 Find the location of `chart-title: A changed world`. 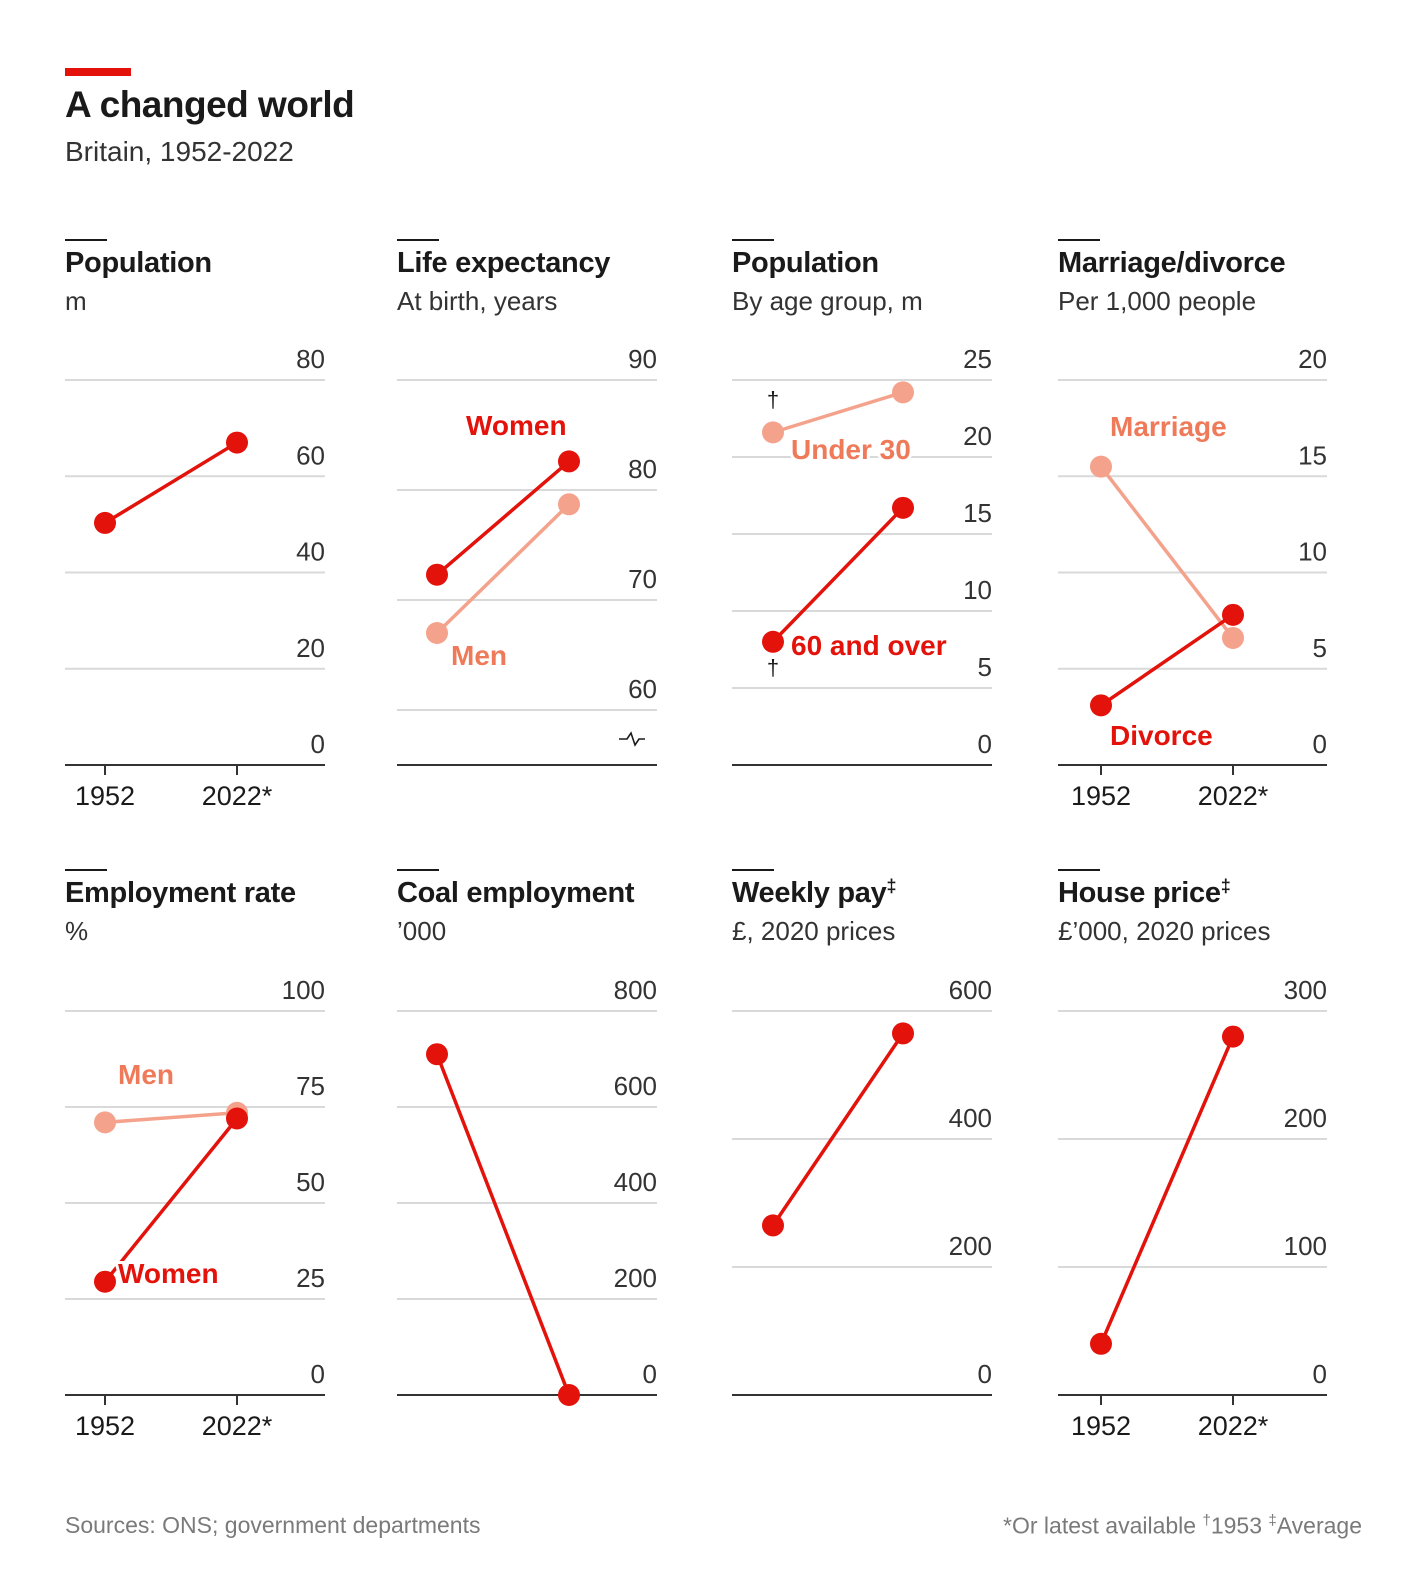

chart-title: A changed world is located at coordinates (210, 104).